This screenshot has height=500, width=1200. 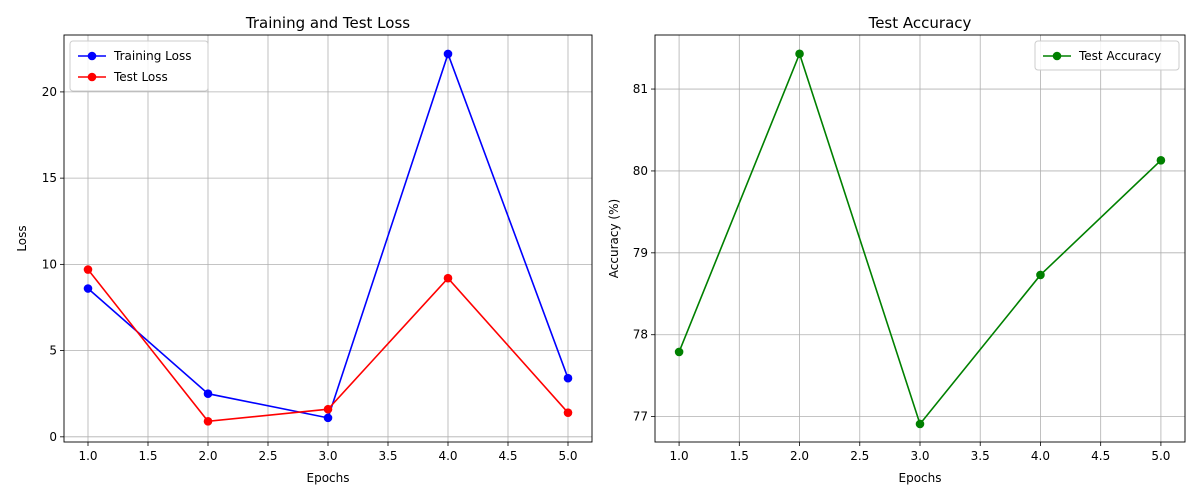 What do you see at coordinates (447, 456) in the screenshot?
I see `chart-1-xtick-label-6: 4.0` at bounding box center [447, 456].